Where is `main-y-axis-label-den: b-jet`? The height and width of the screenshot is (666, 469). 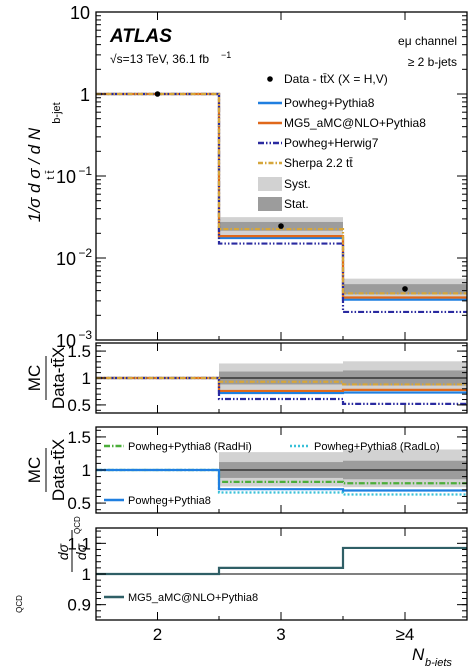 main-y-axis-label-den: b-jet is located at coordinates (57, 112).